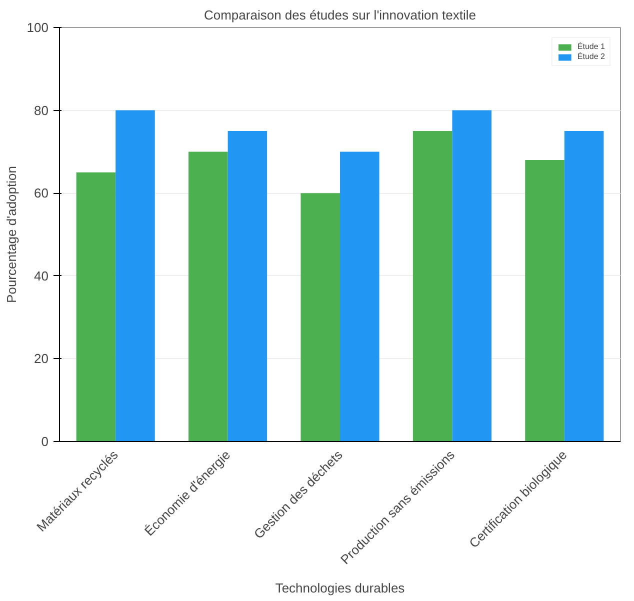  Describe the element at coordinates (41, 276) in the screenshot. I see `y-tick-label: 40` at that location.